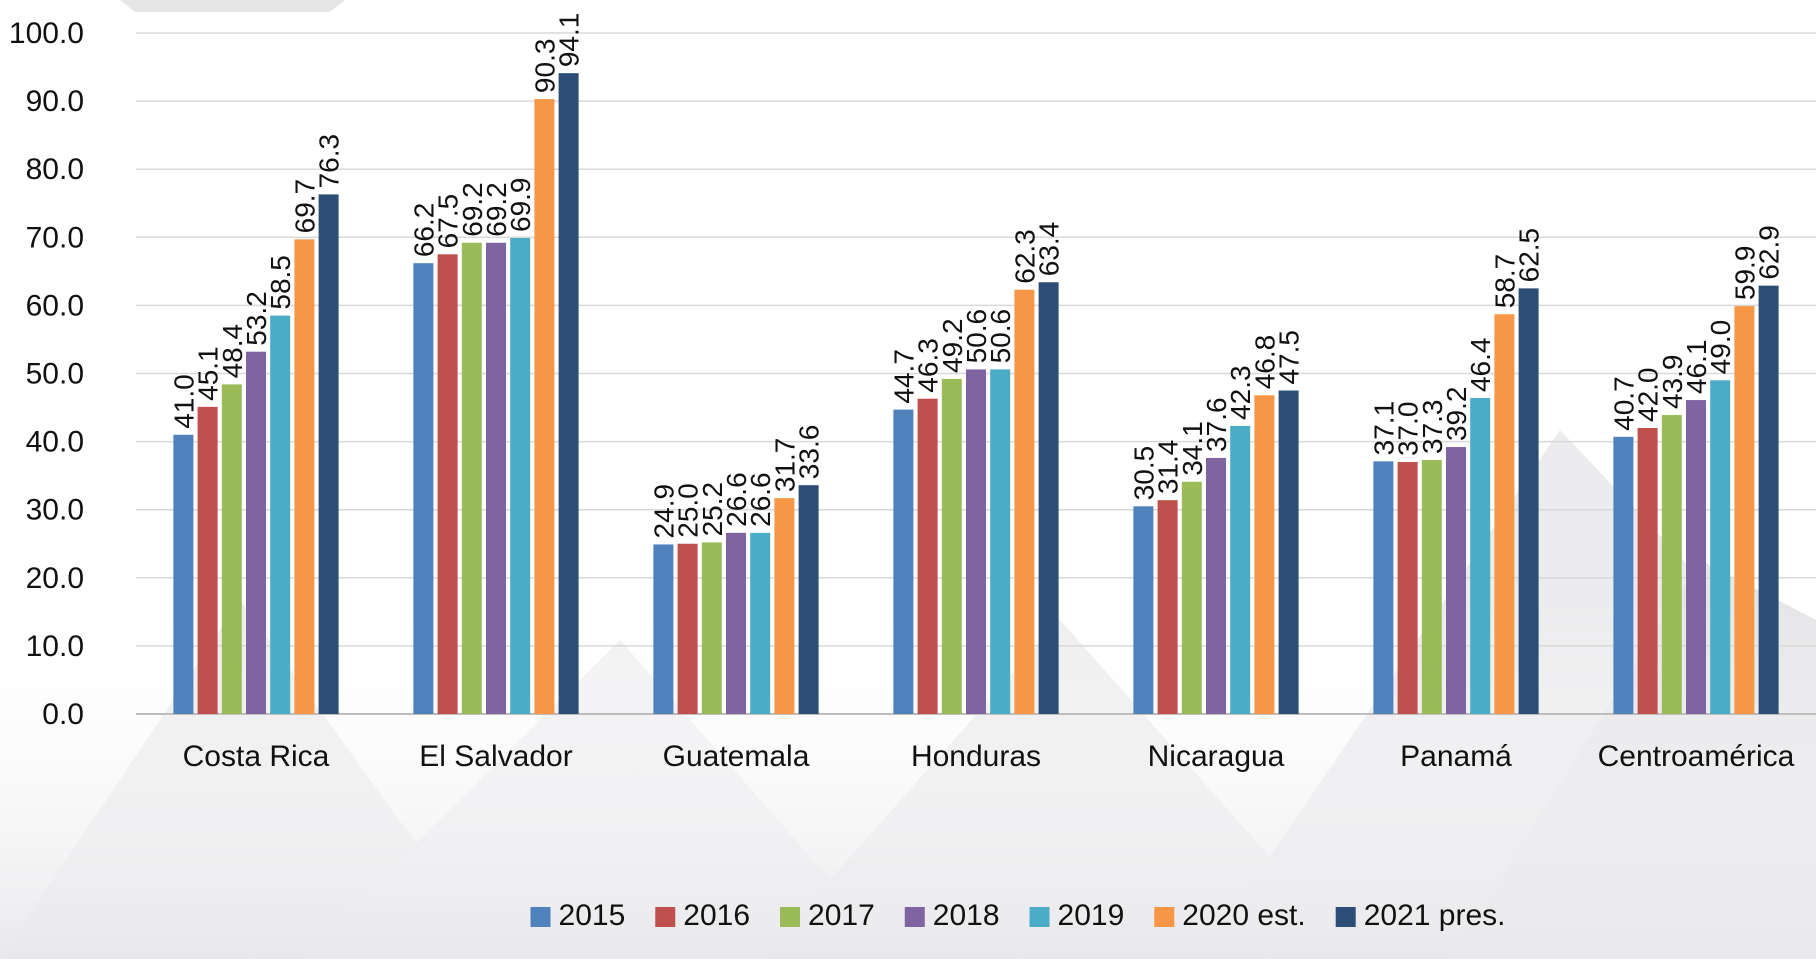 Image resolution: width=1816 pixels, height=964 pixels. I want to click on y-tick-label: 100.0, so click(46, 33).